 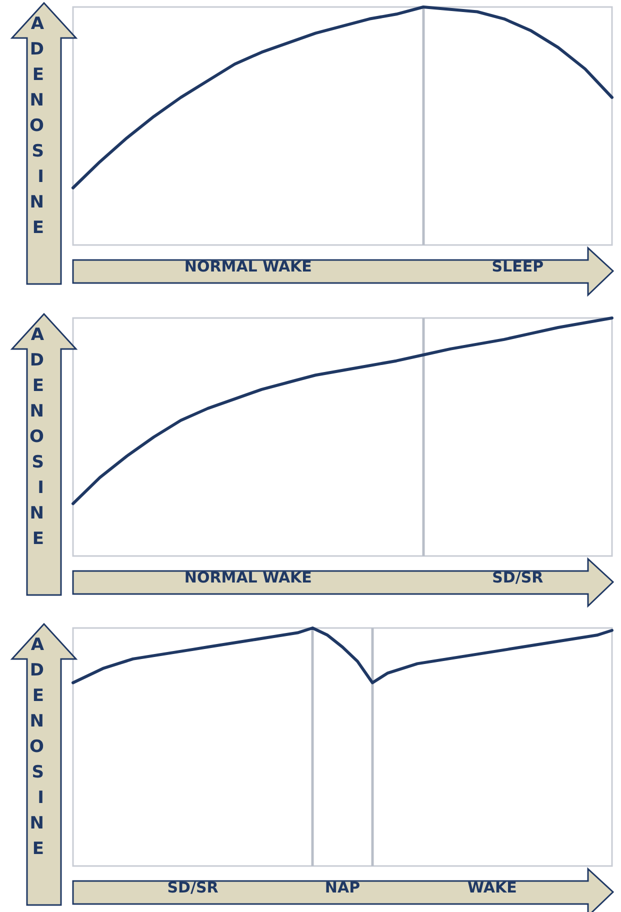 What do you see at coordinates (518, 267) in the screenshot?
I see `text: SLEEP` at bounding box center [518, 267].